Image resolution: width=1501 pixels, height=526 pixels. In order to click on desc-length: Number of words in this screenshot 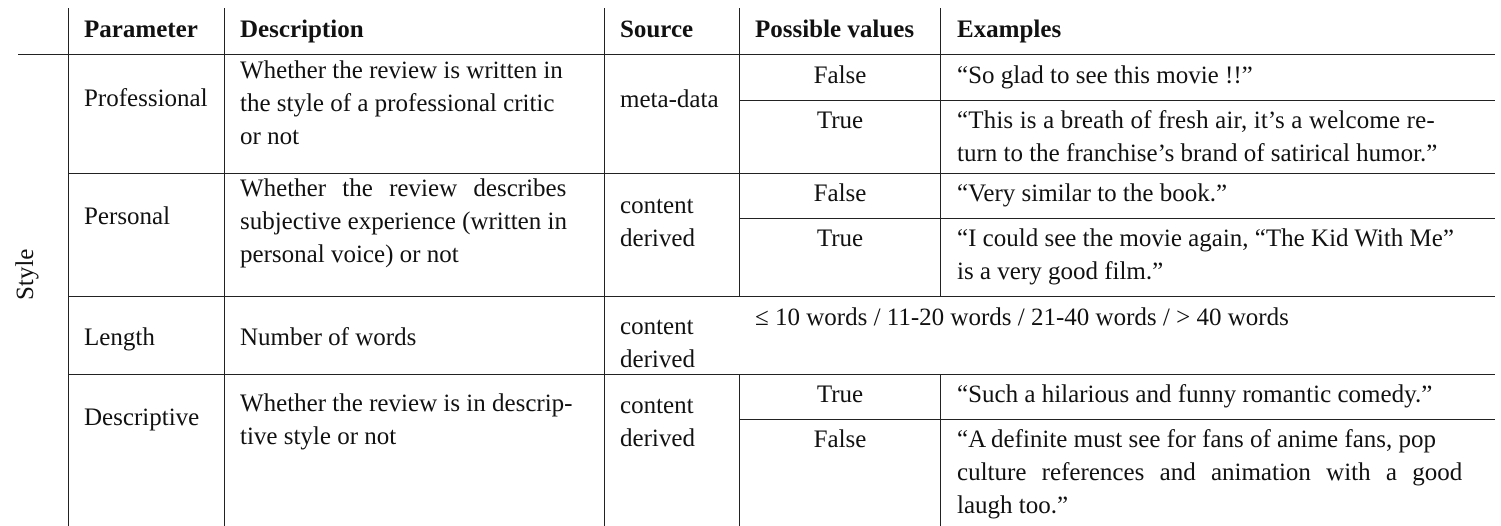, I will do `click(328, 337)`.